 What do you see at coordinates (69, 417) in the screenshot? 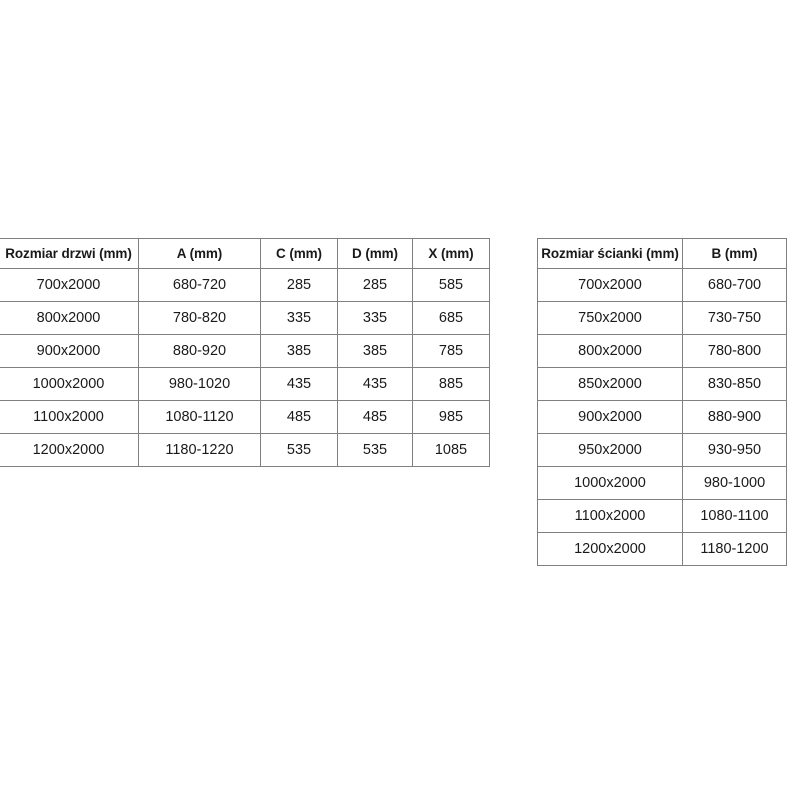
I see `cell-door-size: 1100x2000` at bounding box center [69, 417].